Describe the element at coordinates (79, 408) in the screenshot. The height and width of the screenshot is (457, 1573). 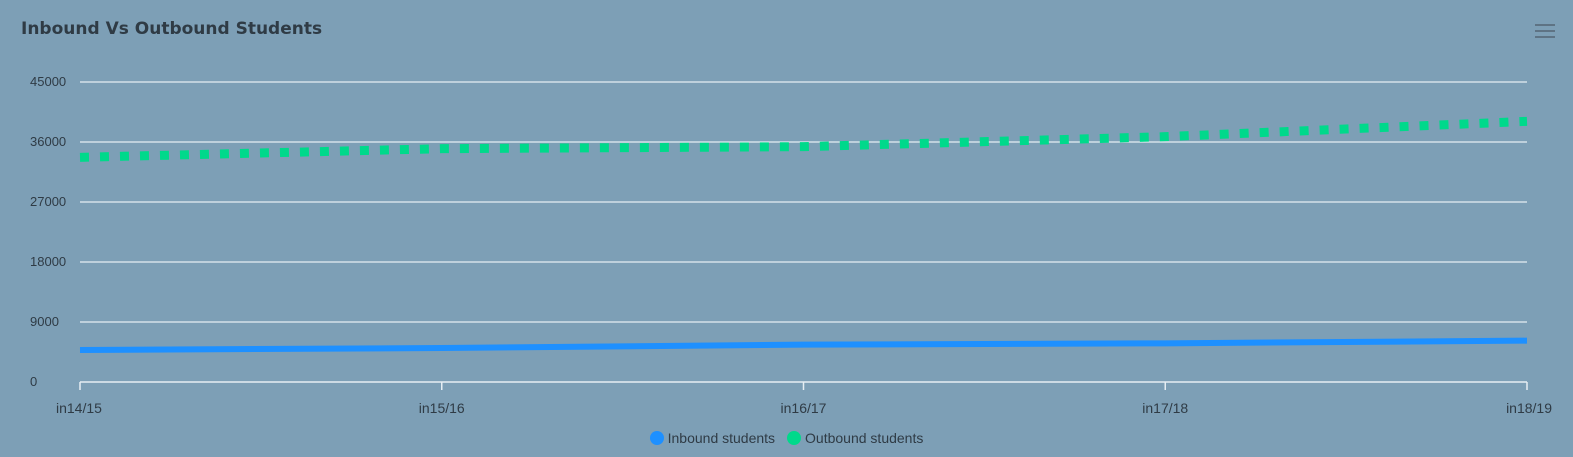
I see `x-tick-label: in14/15` at that location.